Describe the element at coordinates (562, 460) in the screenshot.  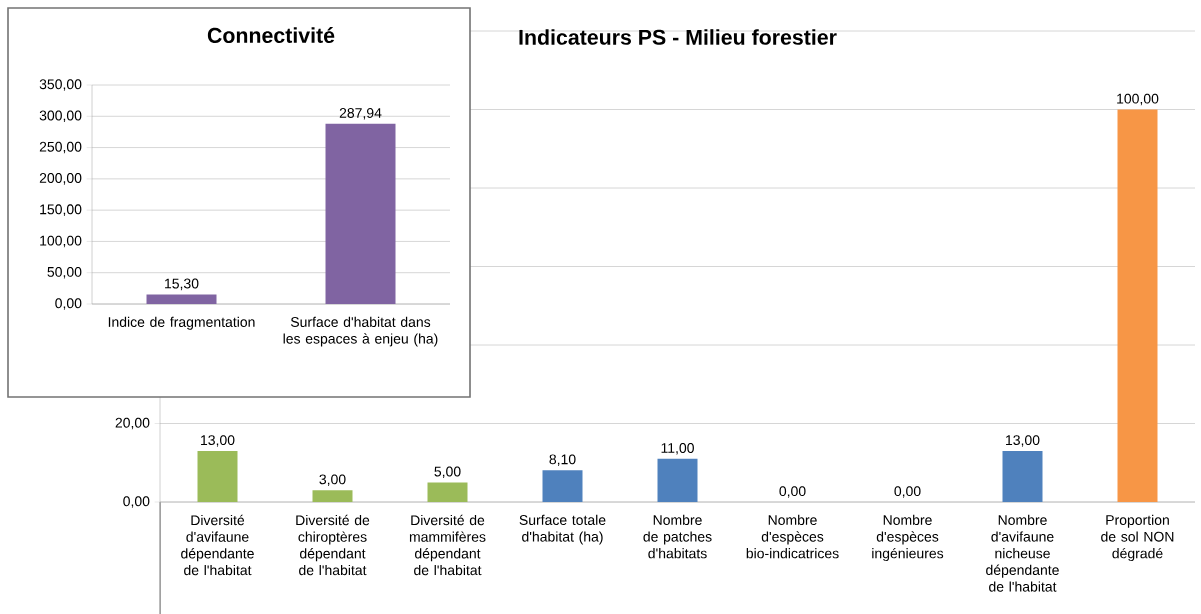
I see `data-label: 8,10` at that location.